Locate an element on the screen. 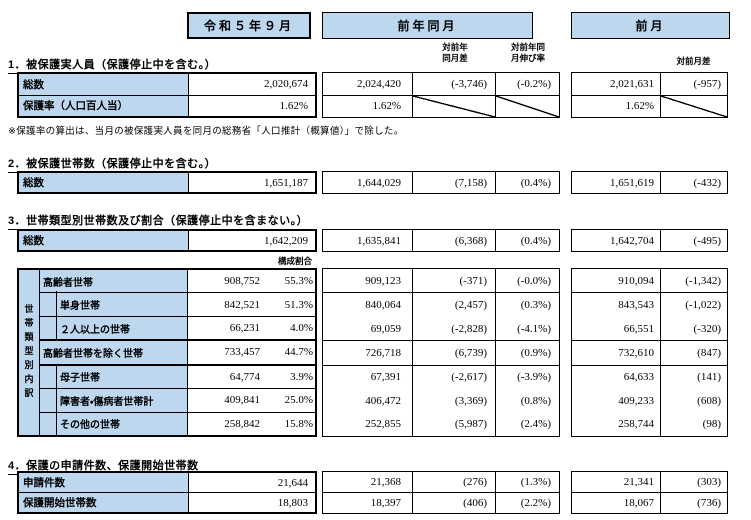 The image size is (751, 520). rate-cell: (1.3%) is located at coordinates (535, 482).